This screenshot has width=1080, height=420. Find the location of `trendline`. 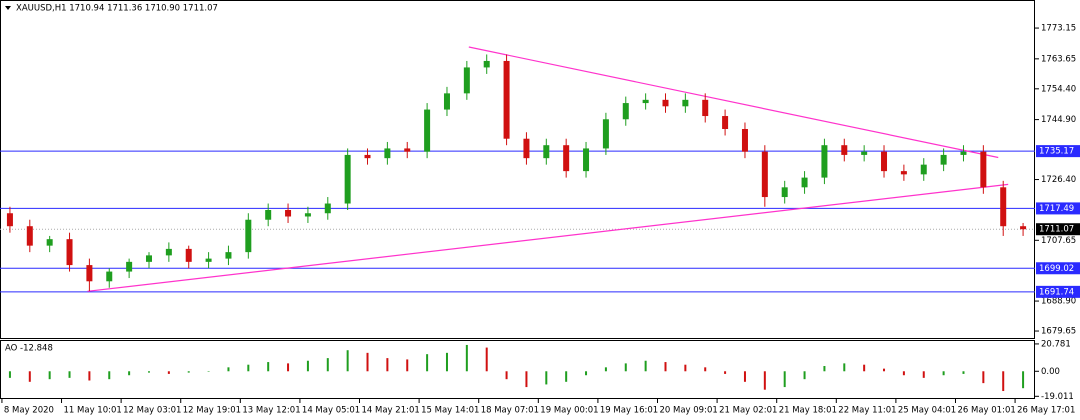

trendline is located at coordinates (733, 102).